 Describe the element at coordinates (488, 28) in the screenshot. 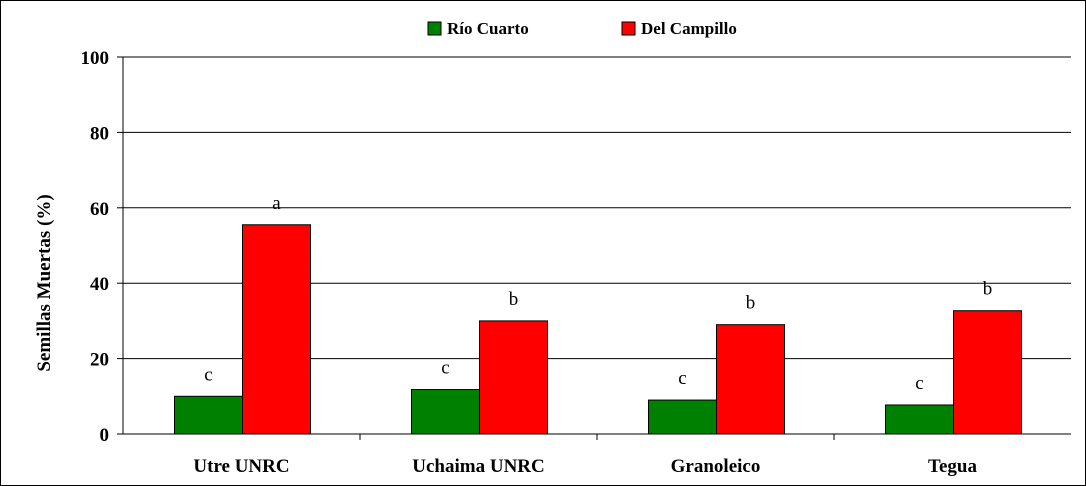

I see `legend-label: Río Cuarto` at that location.